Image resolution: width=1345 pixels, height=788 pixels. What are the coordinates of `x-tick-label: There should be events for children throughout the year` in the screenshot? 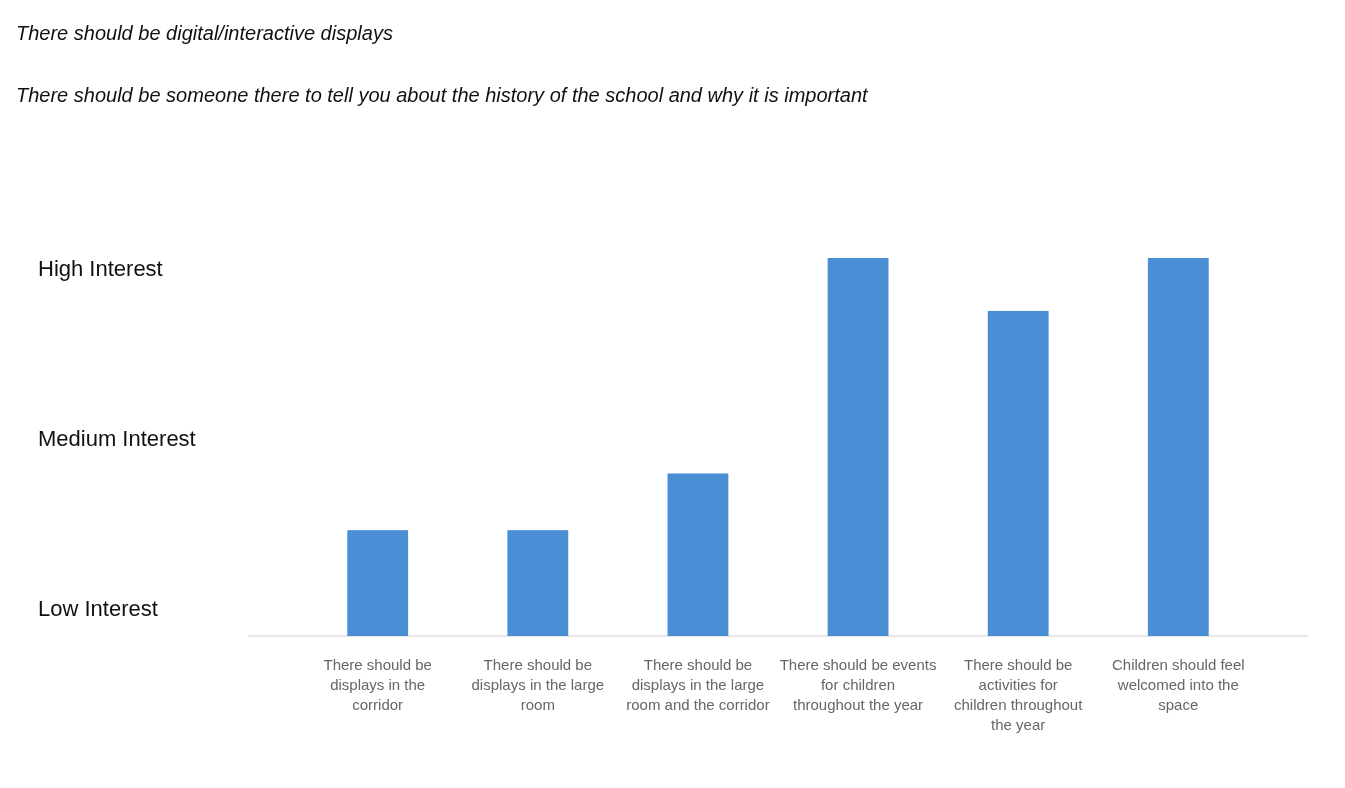 It's located at (858, 684).